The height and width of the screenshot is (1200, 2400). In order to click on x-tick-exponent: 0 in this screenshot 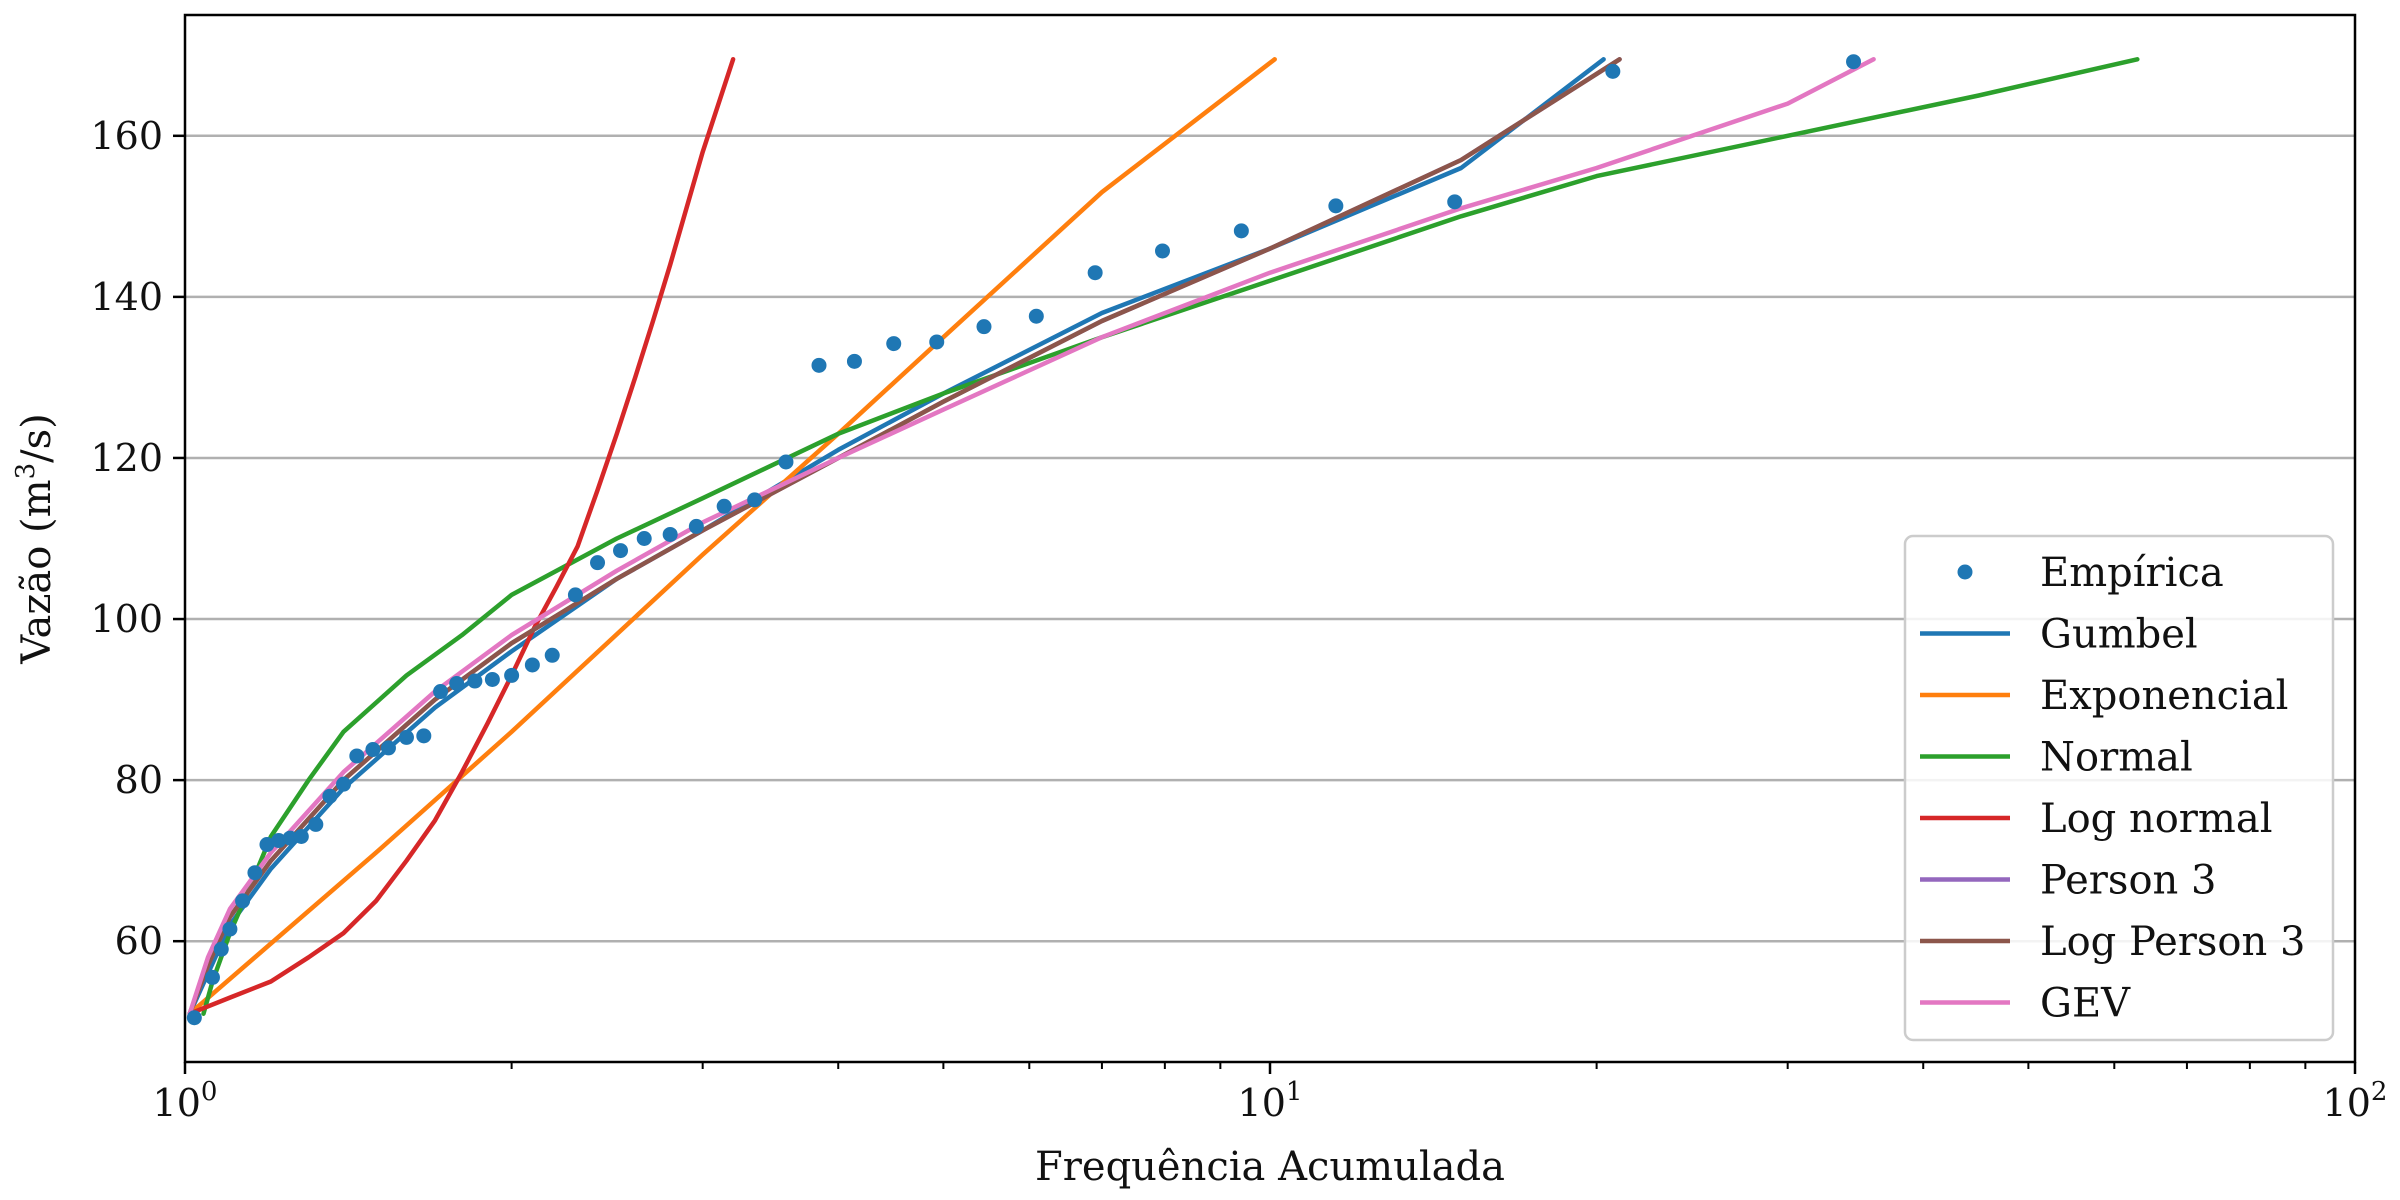, I will do `click(209, 1092)`.